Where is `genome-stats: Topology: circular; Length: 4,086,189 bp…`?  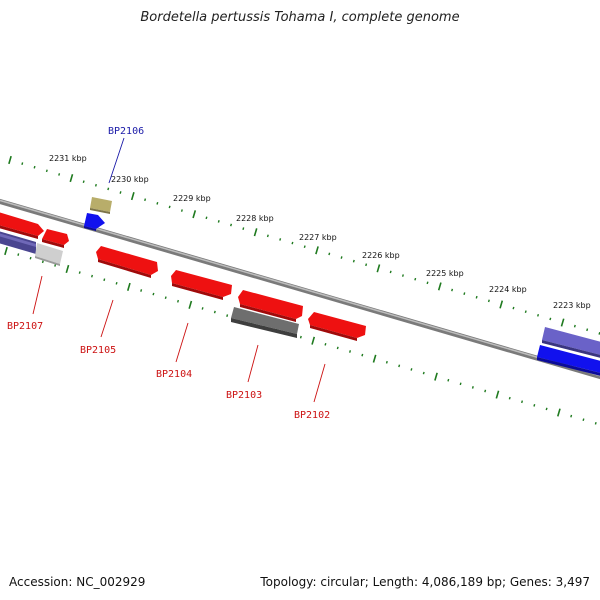 genome-stats: Topology: circular; Length: 4,086,189 bp… is located at coordinates (425, 582).